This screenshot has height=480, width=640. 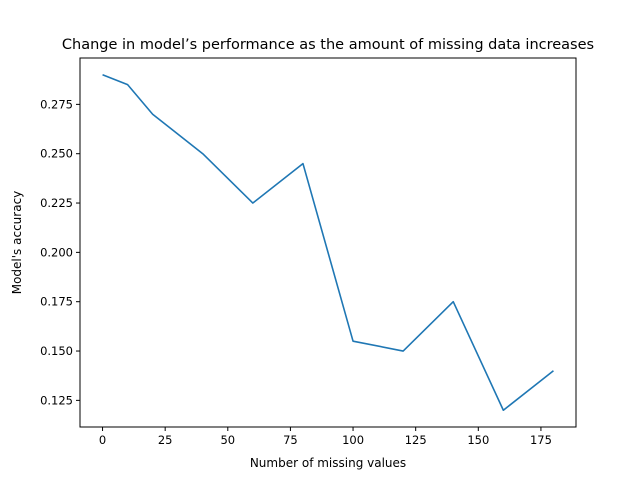 I want to click on y-tick-label: 0.225, so click(x=56, y=203).